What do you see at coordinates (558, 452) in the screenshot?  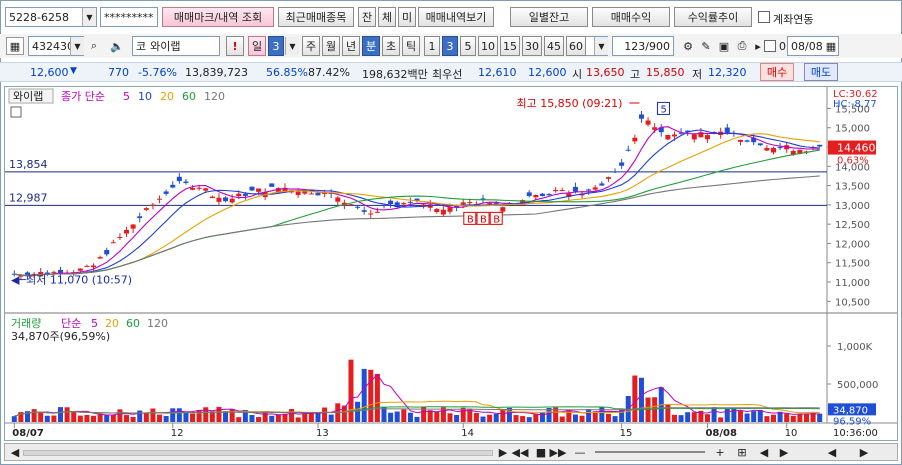 I see `fast-forward-icon: ▶▶` at bounding box center [558, 452].